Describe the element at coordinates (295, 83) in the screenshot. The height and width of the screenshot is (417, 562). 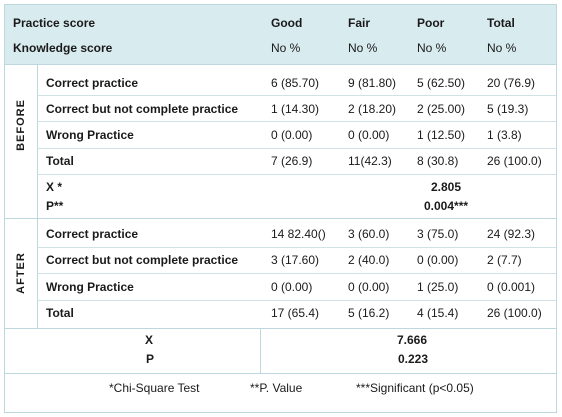
I see `table-cell: 6 (85.70)` at that location.